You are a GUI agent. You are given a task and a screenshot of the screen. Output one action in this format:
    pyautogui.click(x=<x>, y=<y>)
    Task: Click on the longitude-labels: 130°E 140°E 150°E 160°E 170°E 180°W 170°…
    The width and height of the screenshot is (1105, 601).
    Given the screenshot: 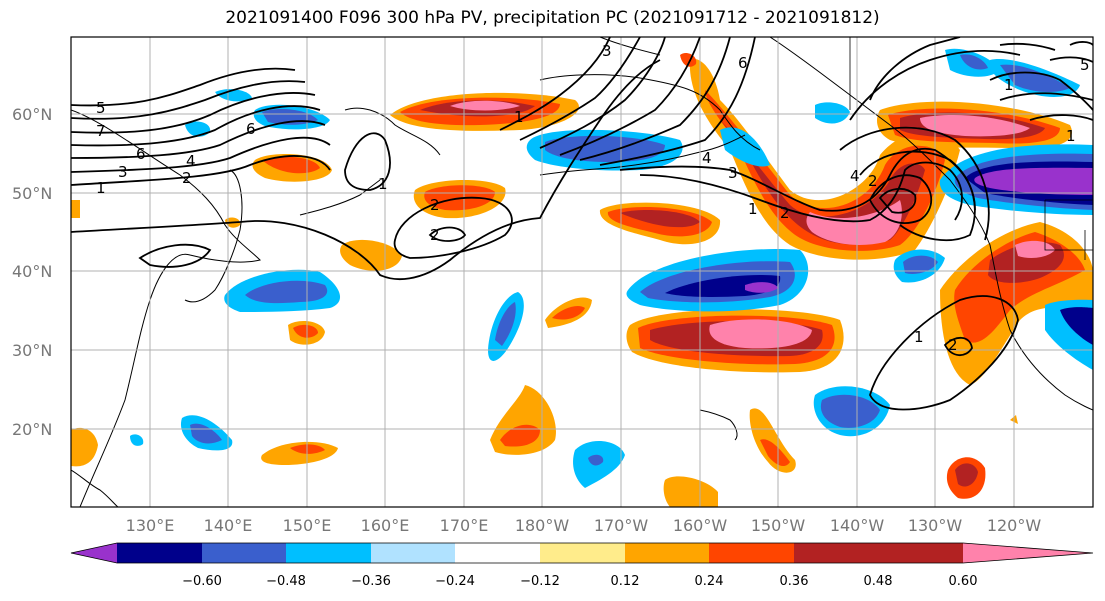 What is the action you would take?
    pyautogui.click(x=584, y=525)
    